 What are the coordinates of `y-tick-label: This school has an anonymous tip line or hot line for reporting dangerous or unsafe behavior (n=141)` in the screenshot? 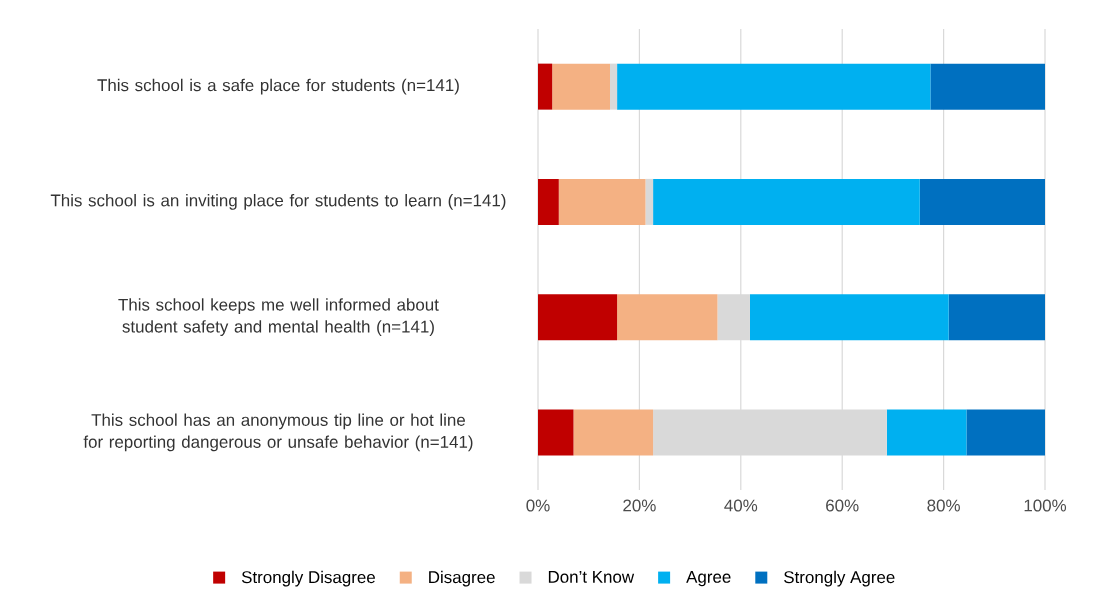 It's located at (278, 432).